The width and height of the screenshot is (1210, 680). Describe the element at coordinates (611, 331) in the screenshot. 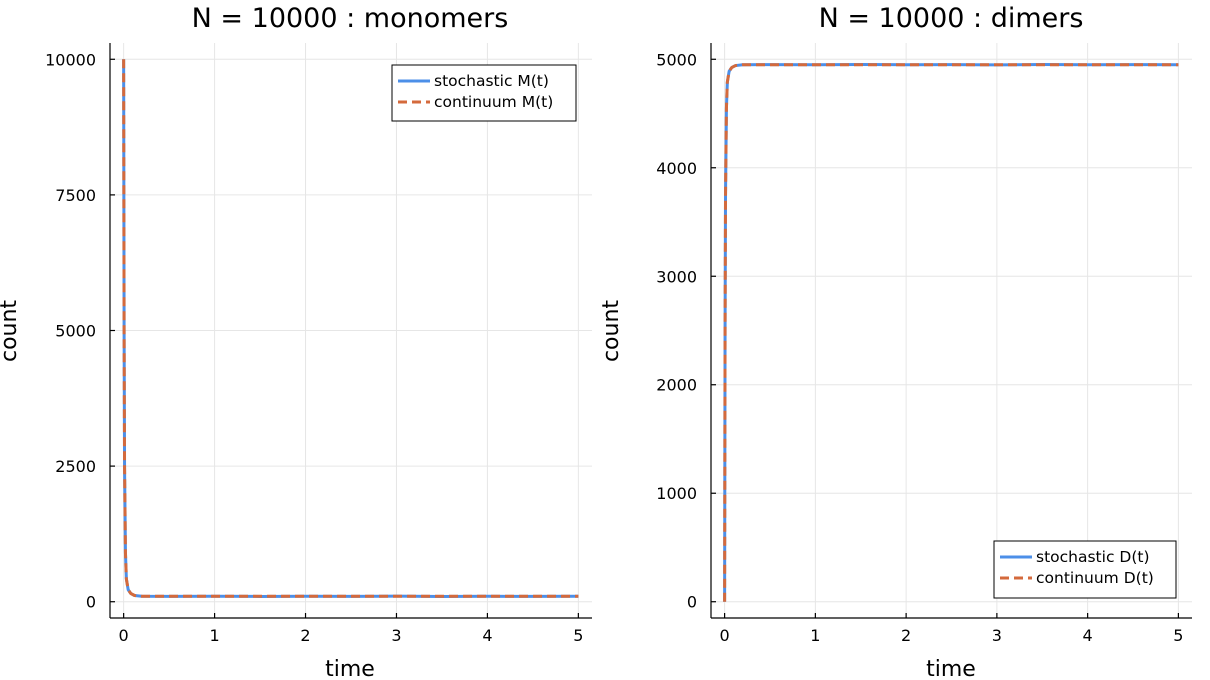

I see `dimers-y-label: count` at that location.